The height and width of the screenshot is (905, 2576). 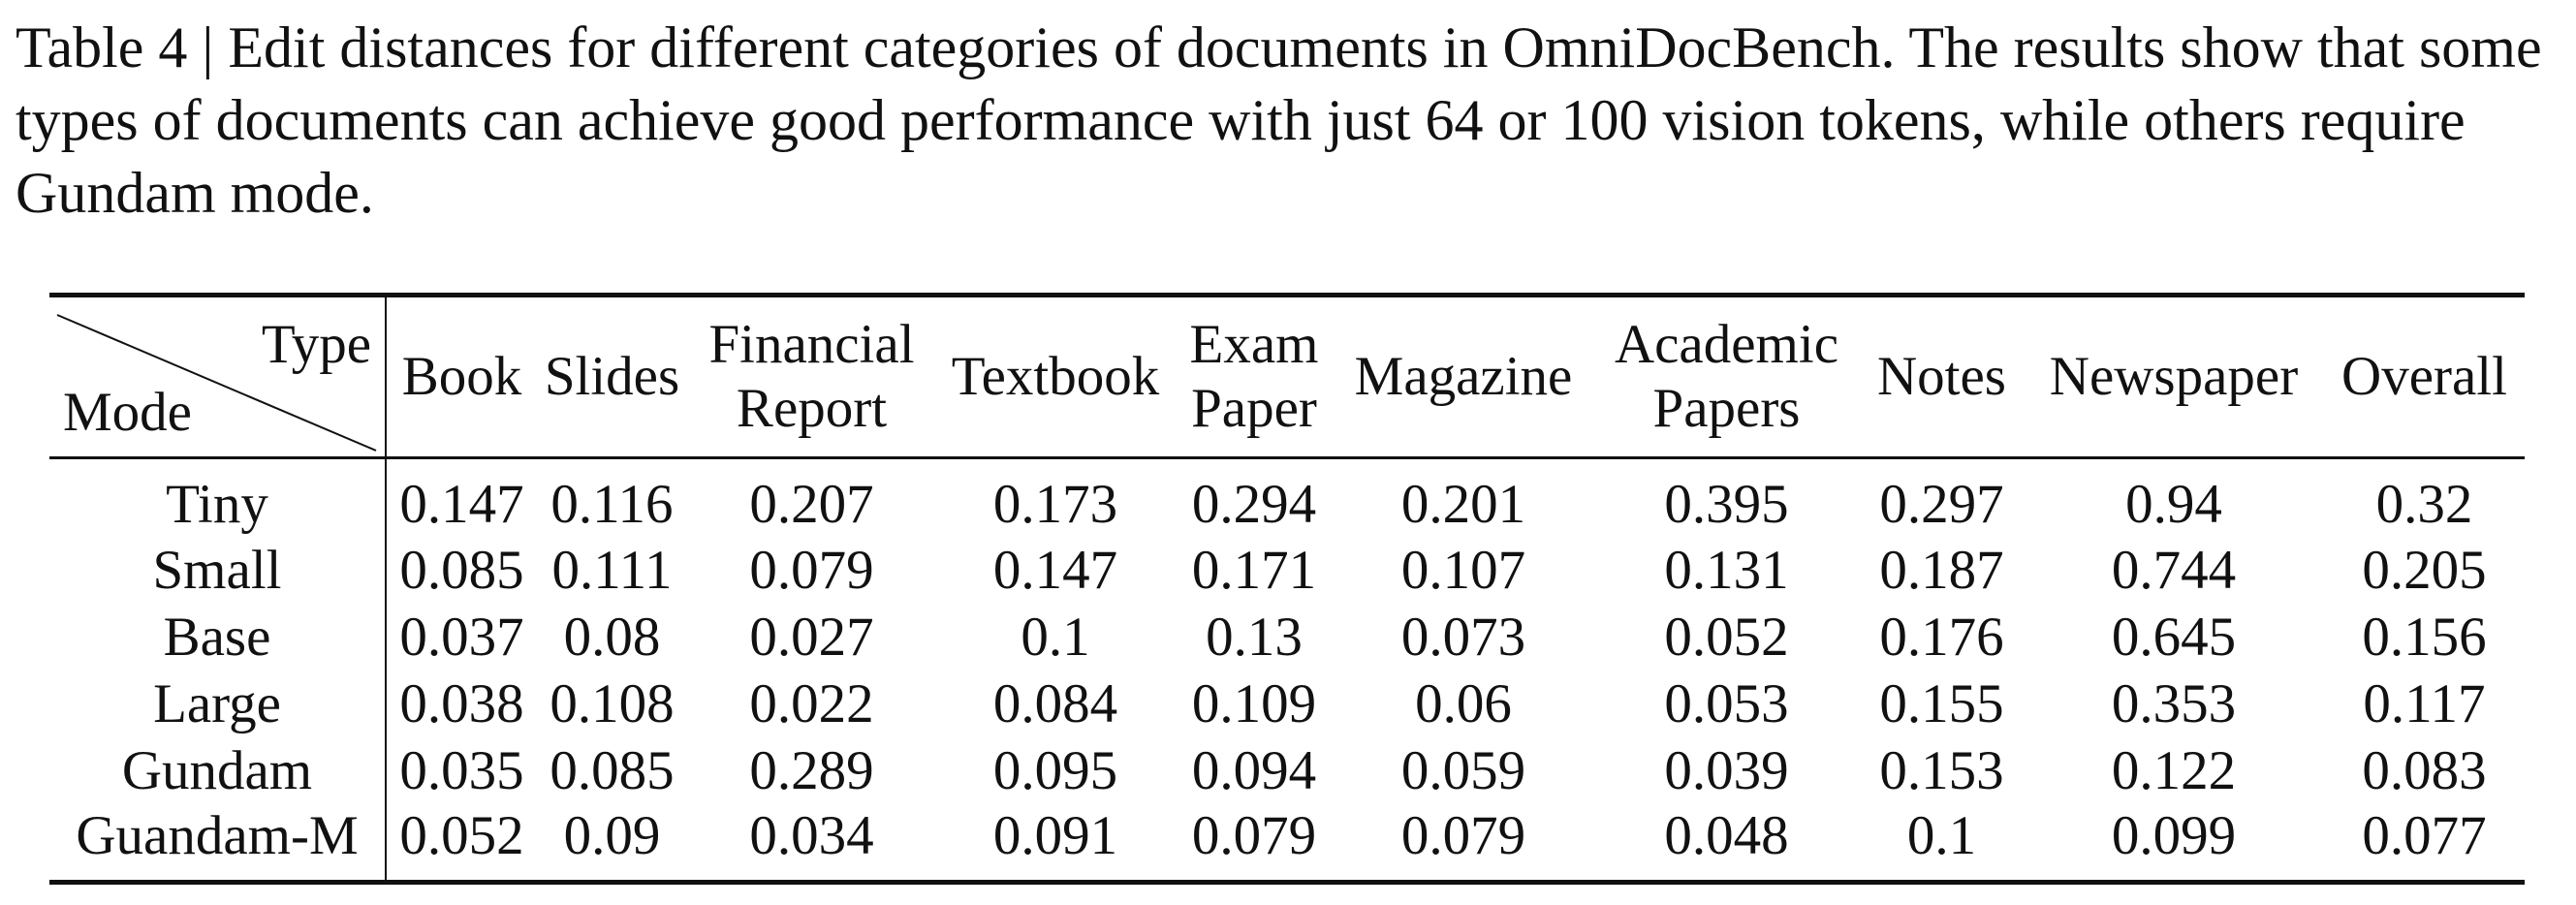 What do you see at coordinates (2424, 703) in the screenshot?
I see `cell: 0.117` at bounding box center [2424, 703].